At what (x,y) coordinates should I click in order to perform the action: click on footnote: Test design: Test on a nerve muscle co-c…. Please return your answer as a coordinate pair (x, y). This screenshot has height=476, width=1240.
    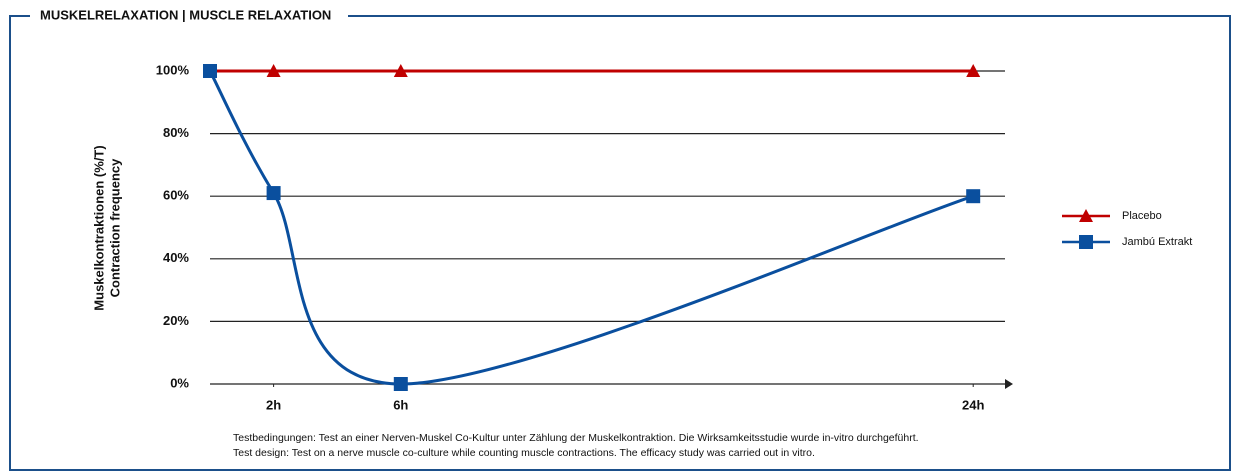
    Looking at the image, I should click on (524, 453).